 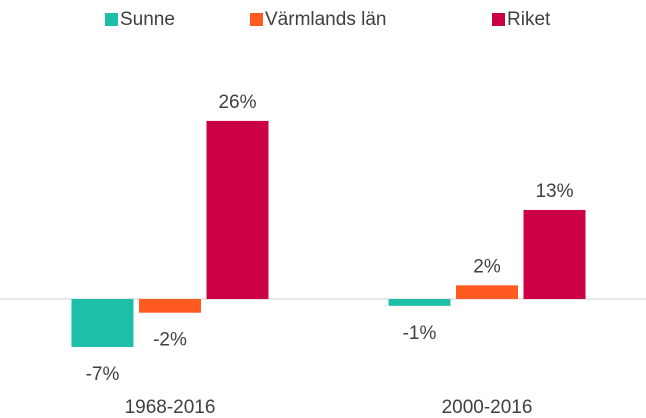 What do you see at coordinates (487, 266) in the screenshot?
I see `data-label: 2%` at bounding box center [487, 266].